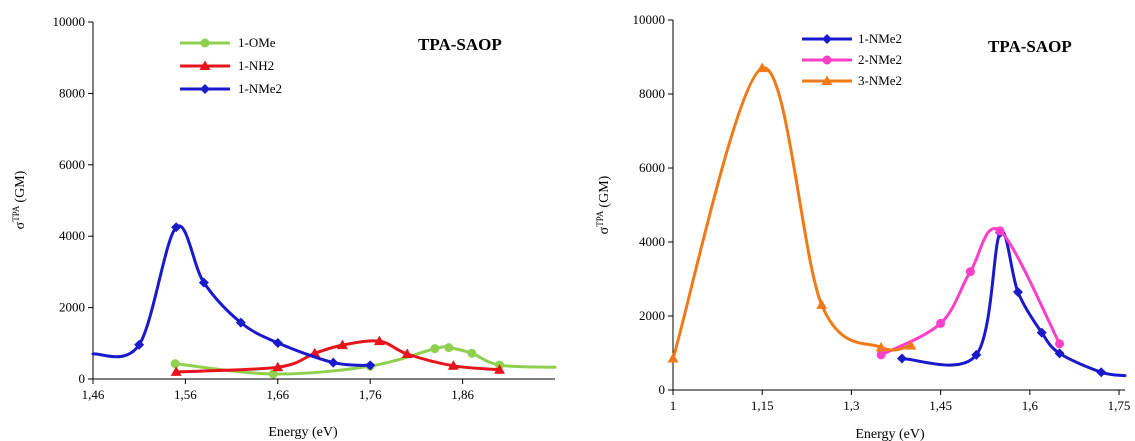  What do you see at coordinates (851, 405) in the screenshot?
I see `right-x-tick-label: 1,3` at bounding box center [851, 405].